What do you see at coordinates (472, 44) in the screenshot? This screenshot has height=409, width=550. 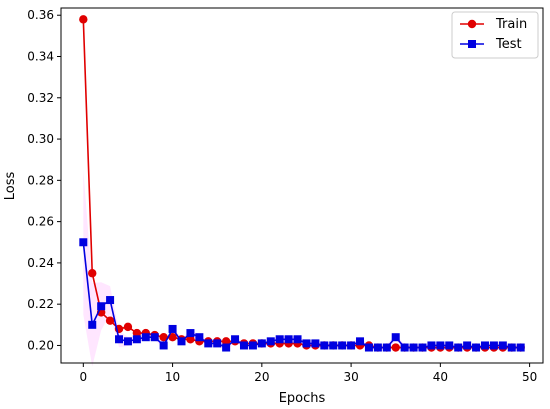 I see `legend-test-marker` at bounding box center [472, 44].